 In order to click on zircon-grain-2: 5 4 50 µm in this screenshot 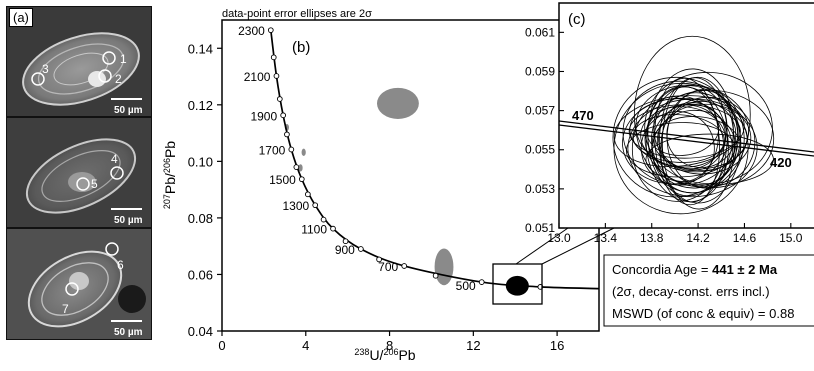, I will do `click(79, 172)`.